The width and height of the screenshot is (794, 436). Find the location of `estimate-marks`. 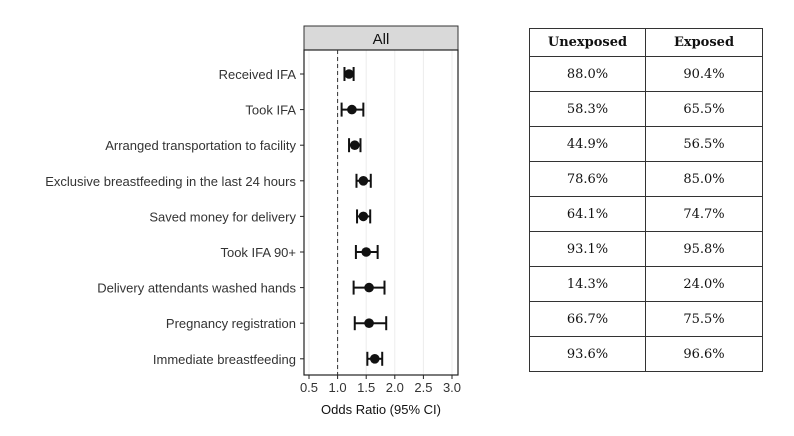

estimate-marks is located at coordinates (364, 216).